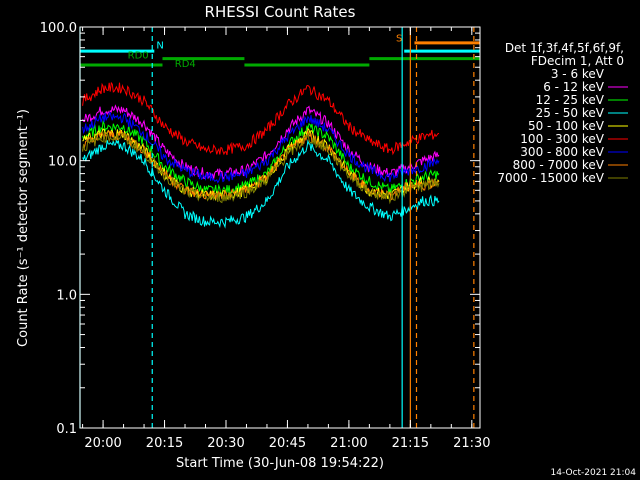 This screenshot has width=640, height=480. What do you see at coordinates (225, 443) in the screenshot?
I see `x-tick-label: 20:30` at bounding box center [225, 443].